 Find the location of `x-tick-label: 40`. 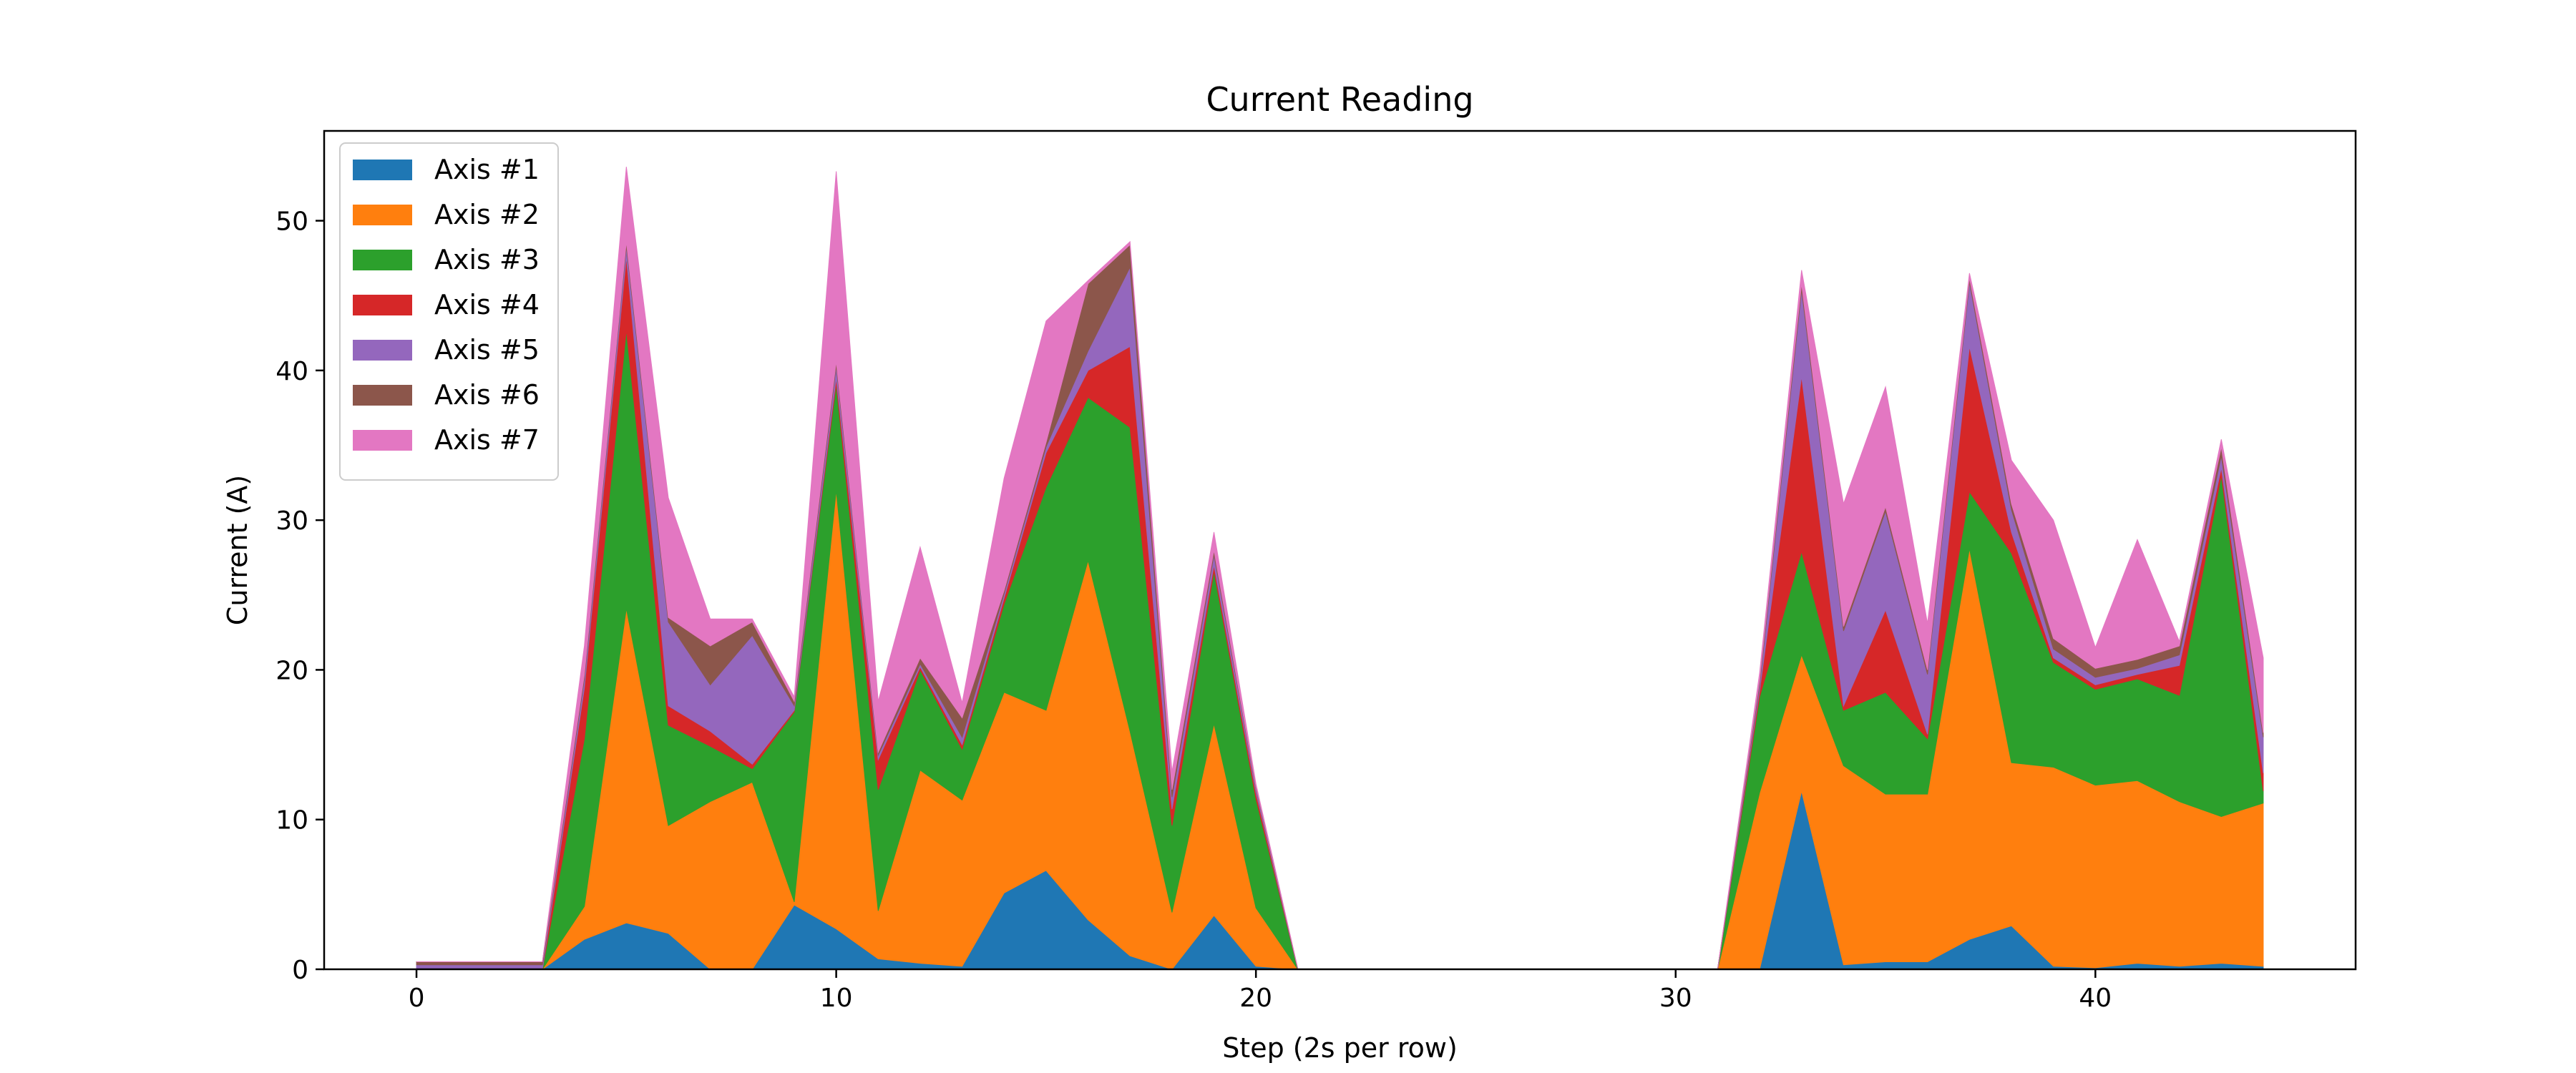

x-tick-label: 40 is located at coordinates (2095, 998).